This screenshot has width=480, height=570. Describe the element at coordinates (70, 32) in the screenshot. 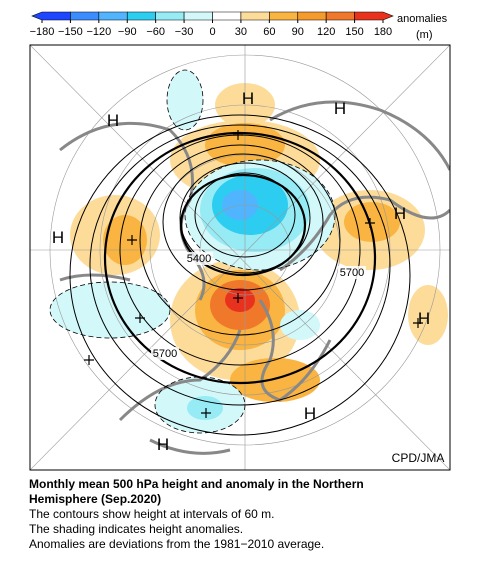

I see `colorbar-tick-label: −150` at that location.